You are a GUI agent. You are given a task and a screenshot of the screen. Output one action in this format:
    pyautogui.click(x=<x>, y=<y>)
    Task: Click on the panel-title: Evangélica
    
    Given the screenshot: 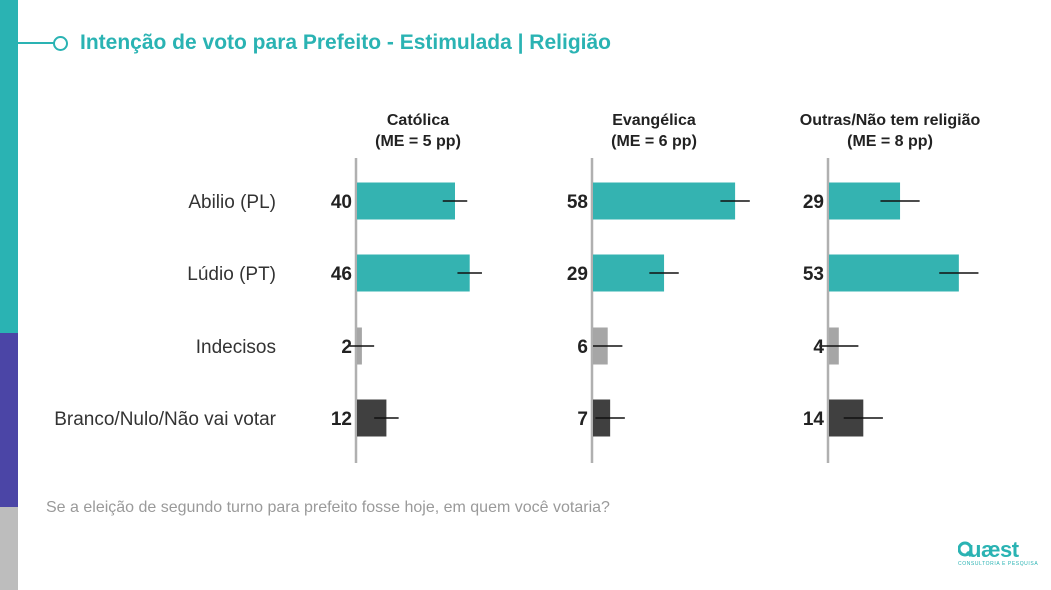 What is the action you would take?
    pyautogui.click(x=654, y=120)
    